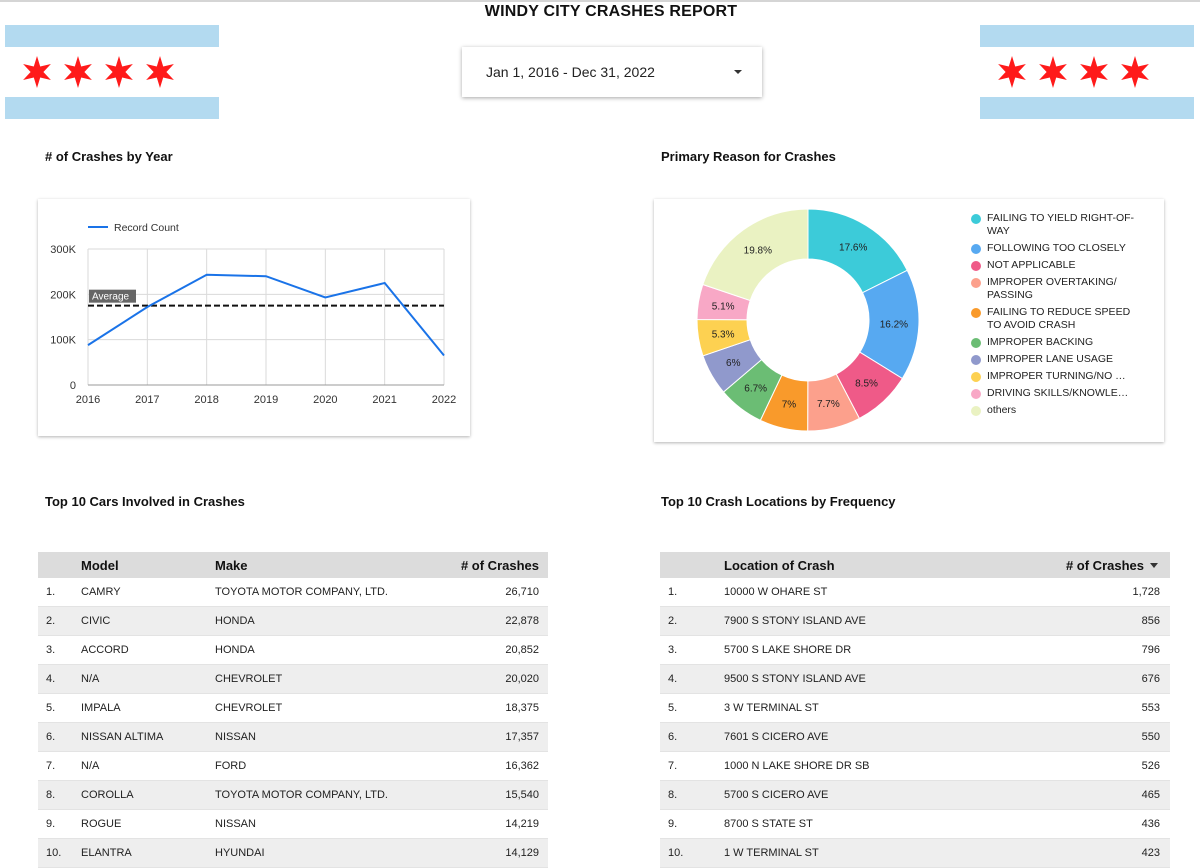 The width and height of the screenshot is (1200, 868). I want to click on table-row: 10. ELANTRA HYUNDAI 14,129, so click(293, 853).